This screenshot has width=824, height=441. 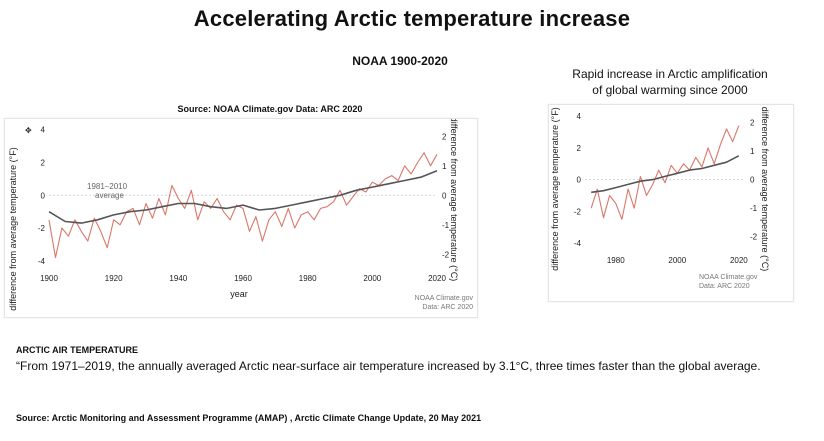 What do you see at coordinates (114, 278) in the screenshot?
I see `x-tick-label: 1920` at bounding box center [114, 278].